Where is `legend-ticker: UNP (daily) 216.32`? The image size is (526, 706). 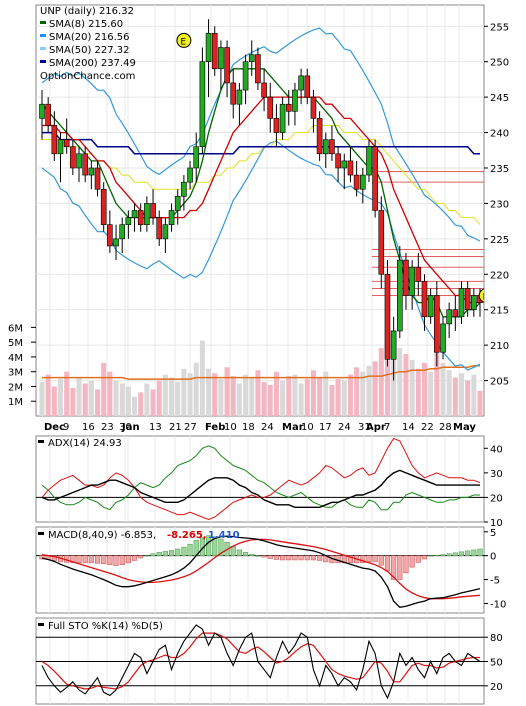
legend-ticker: UNP (daily) 216.32 is located at coordinates (87, 11).